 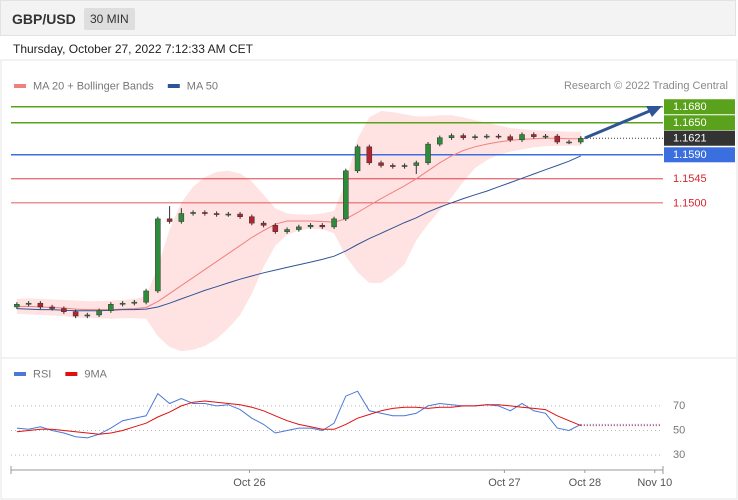 I want to click on x-tick-label: Nov 10, so click(x=654, y=483).